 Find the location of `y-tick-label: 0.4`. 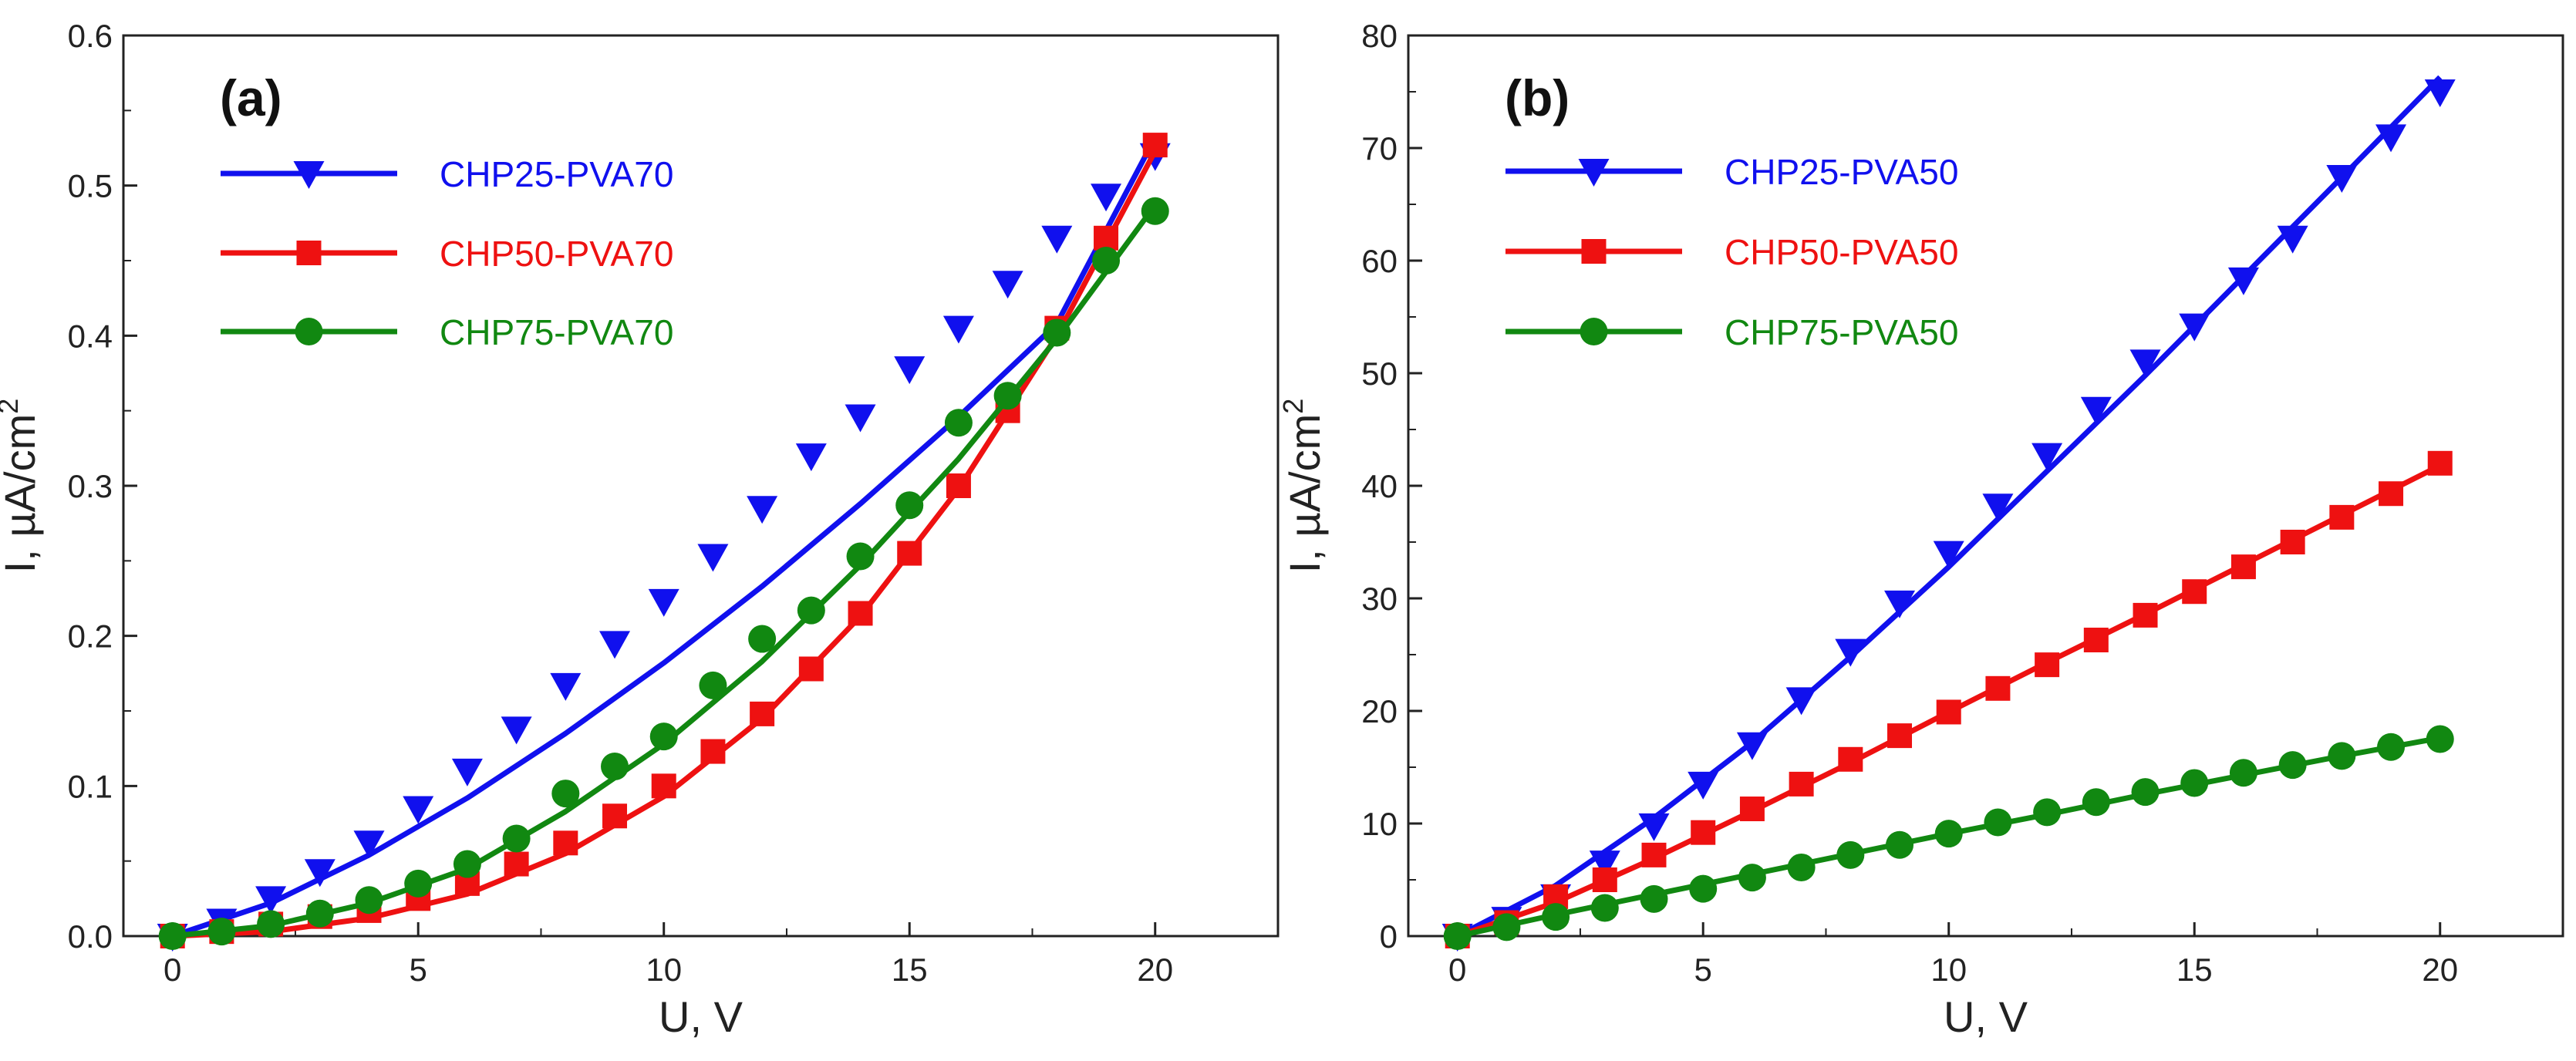

y-tick-label: 0.4 is located at coordinates (90, 336).